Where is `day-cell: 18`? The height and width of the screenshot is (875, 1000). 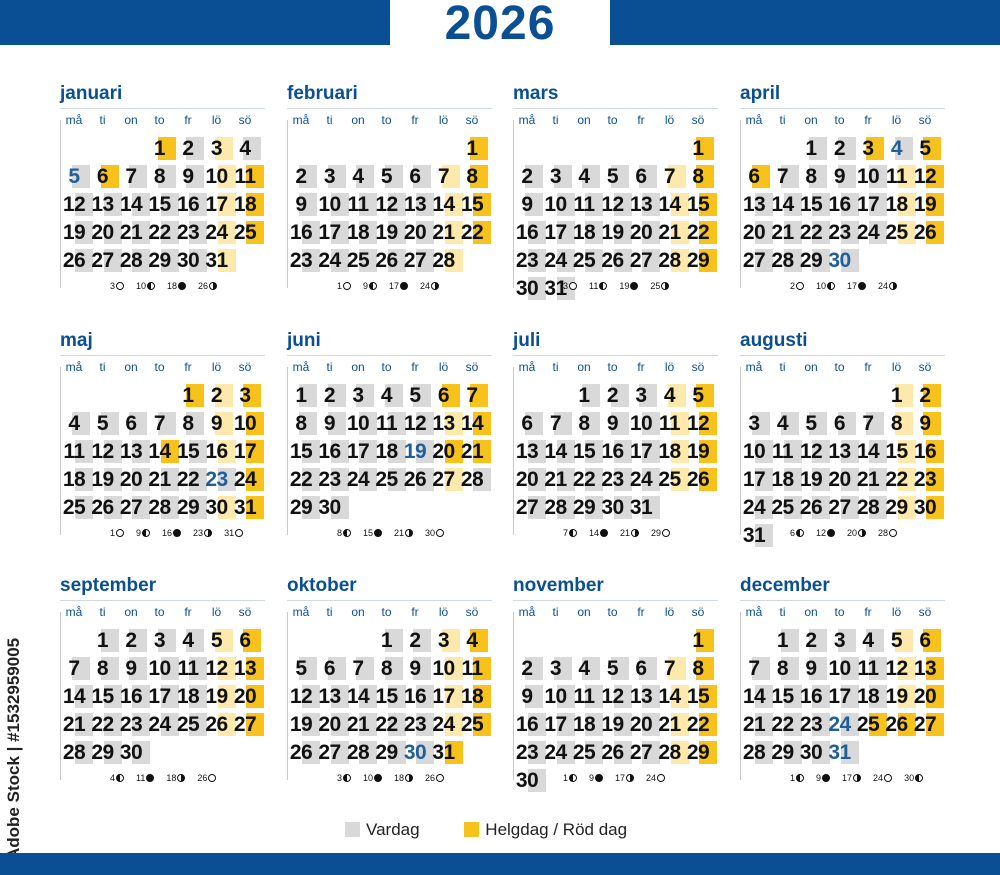
day-cell: 18 is located at coordinates (360, 233).